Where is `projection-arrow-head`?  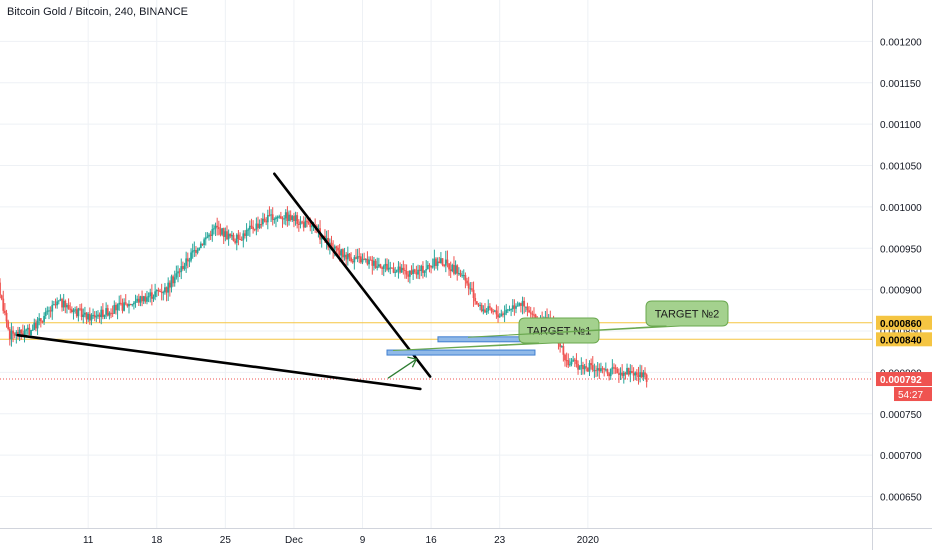
projection-arrow-head is located at coordinates (412, 362).